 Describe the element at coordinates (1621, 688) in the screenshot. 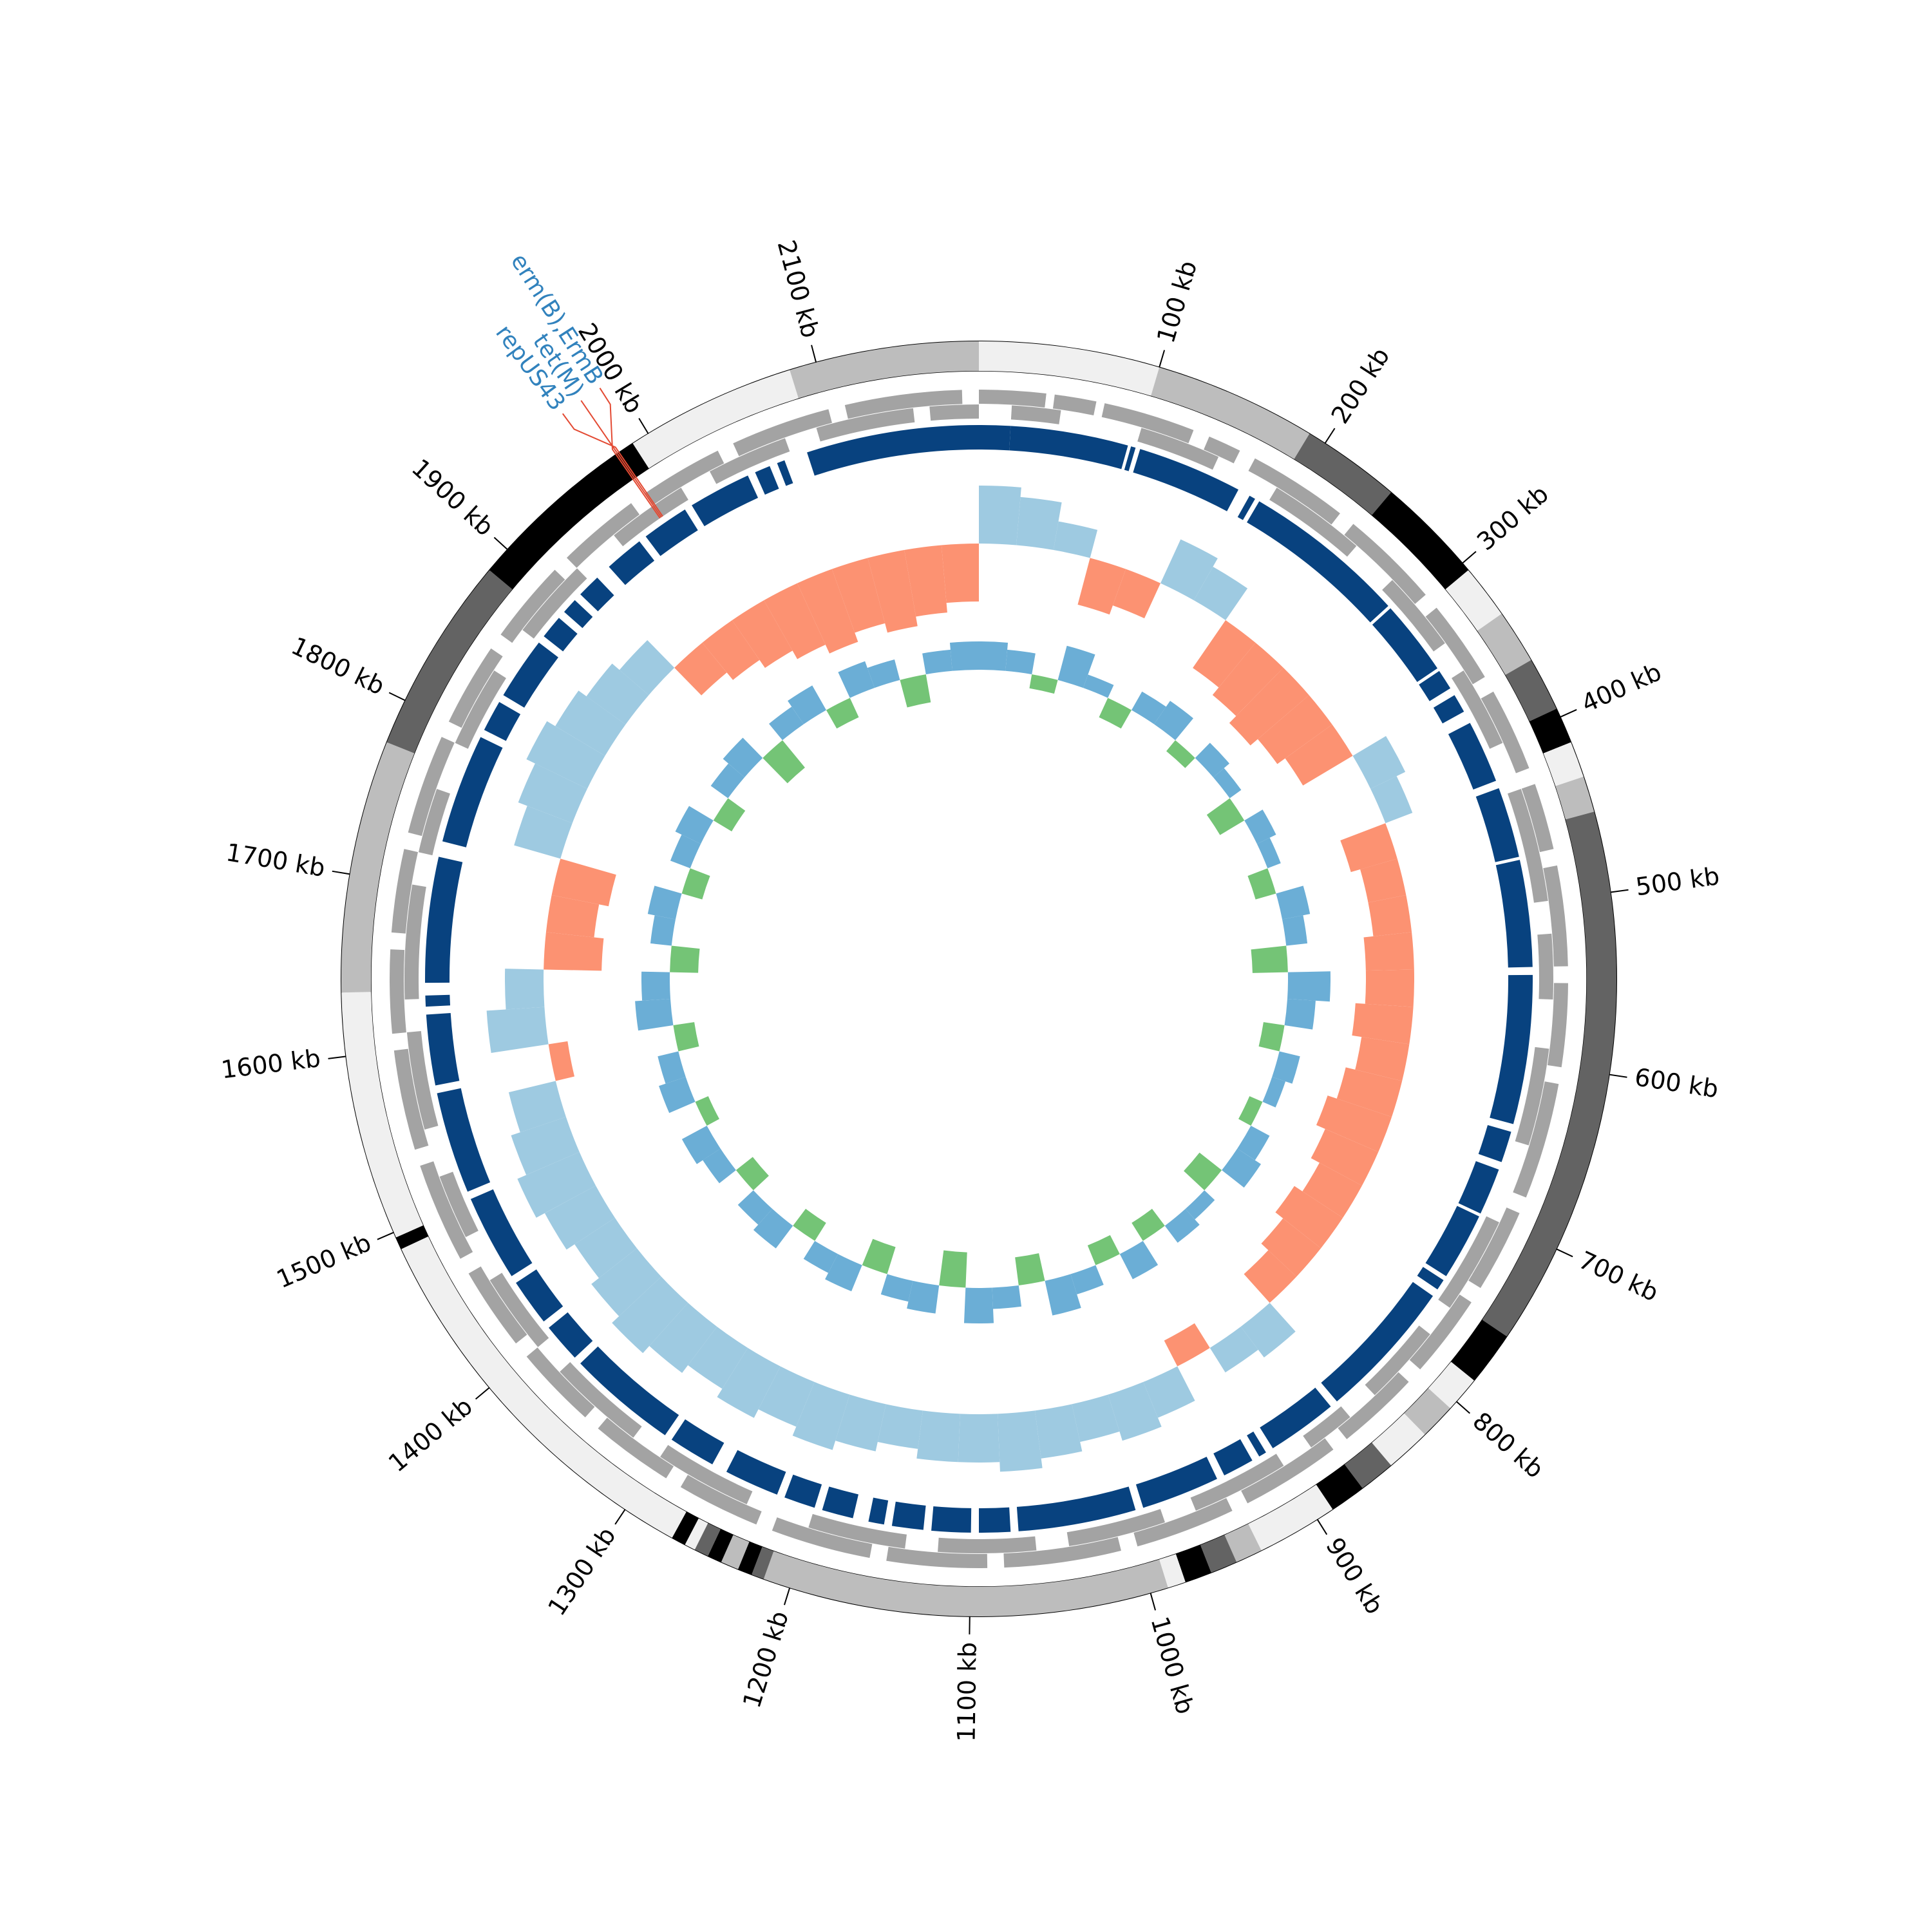

I see `tick-label: 400 kb` at that location.